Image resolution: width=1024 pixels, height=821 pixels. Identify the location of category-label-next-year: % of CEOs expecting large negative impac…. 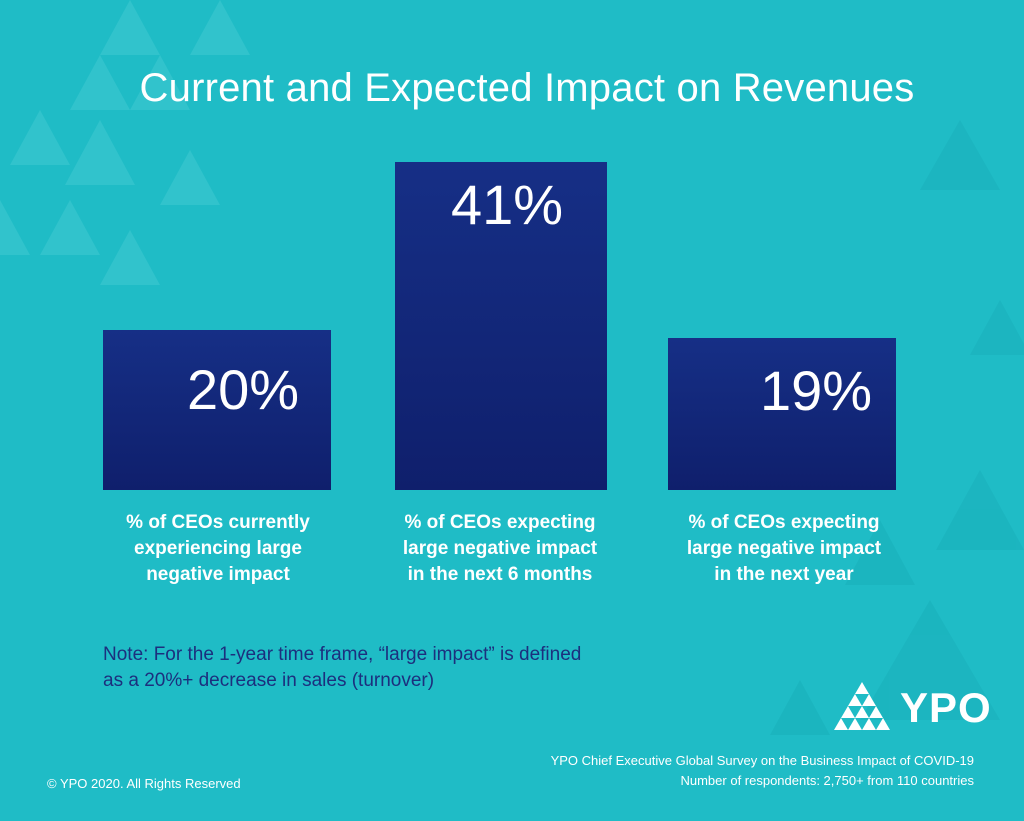
(784, 549).